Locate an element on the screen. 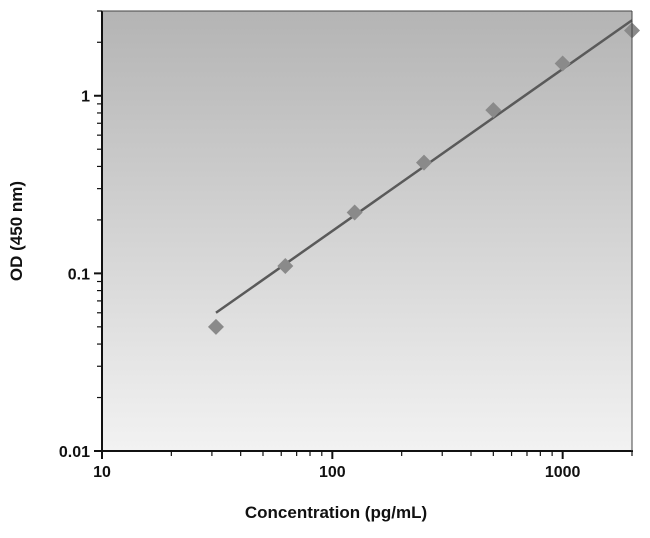 Image resolution: width=650 pixels, height=538 pixels. x-tick-label: 10 is located at coordinates (102, 472).